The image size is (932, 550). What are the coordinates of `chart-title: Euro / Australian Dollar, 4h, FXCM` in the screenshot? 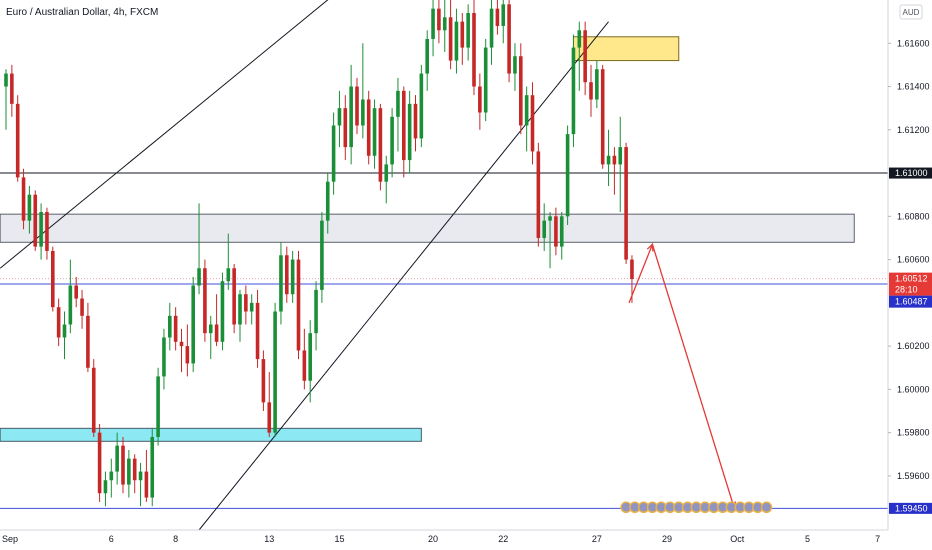 It's located at (82, 12).